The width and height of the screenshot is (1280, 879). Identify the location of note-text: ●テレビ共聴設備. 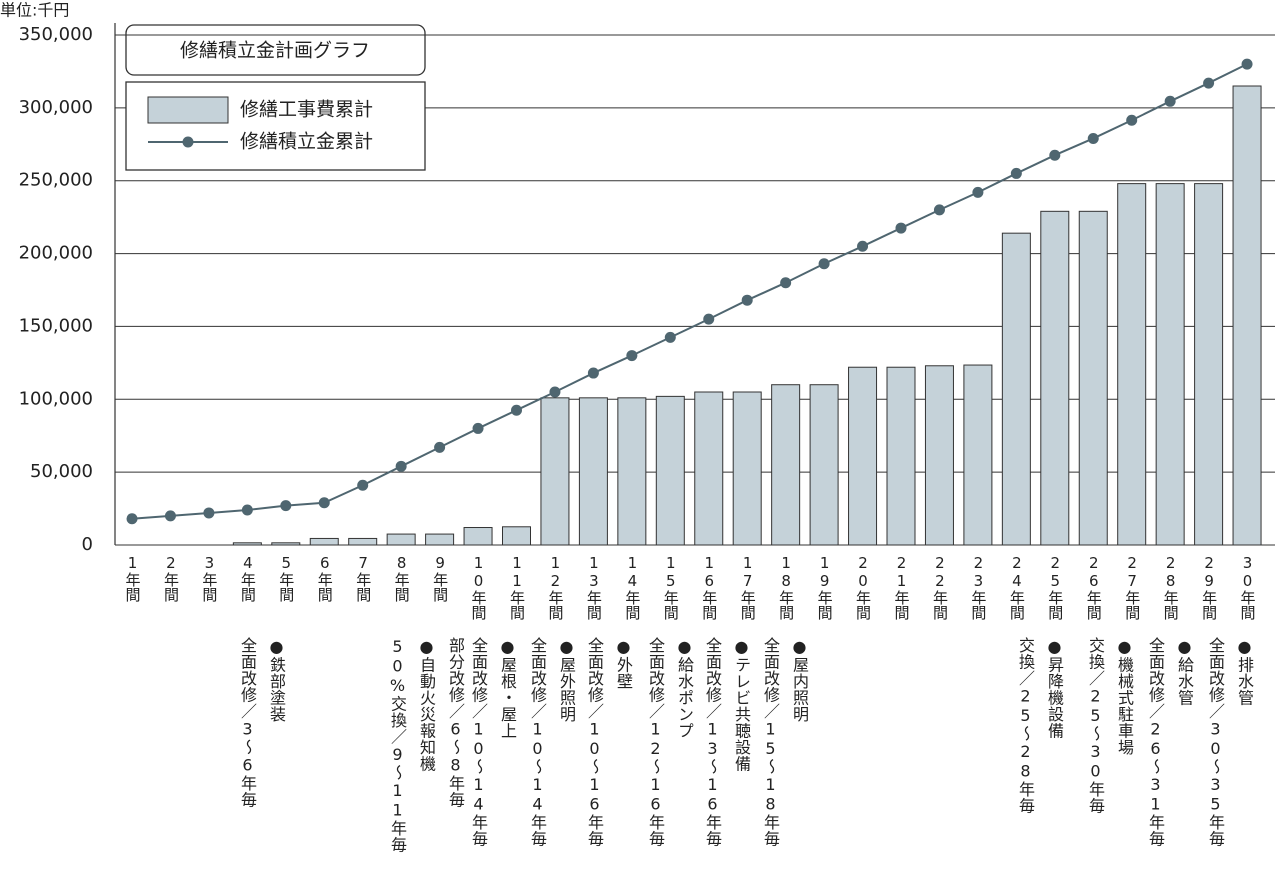
(741, 704).